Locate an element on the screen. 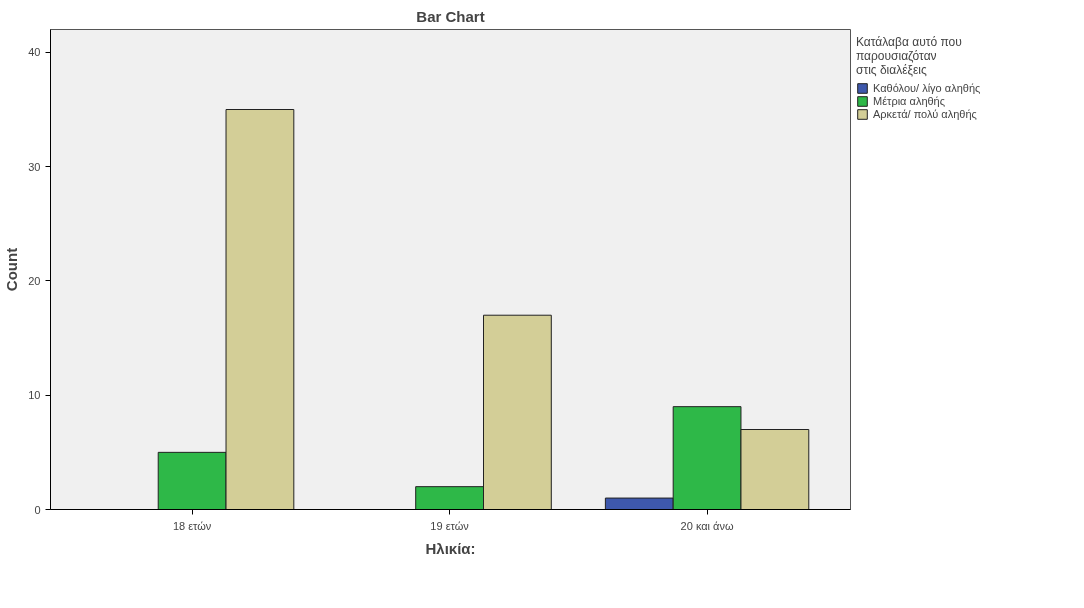 This screenshot has width=1084, height=608. y-tick-label: 10 is located at coordinates (34, 395).